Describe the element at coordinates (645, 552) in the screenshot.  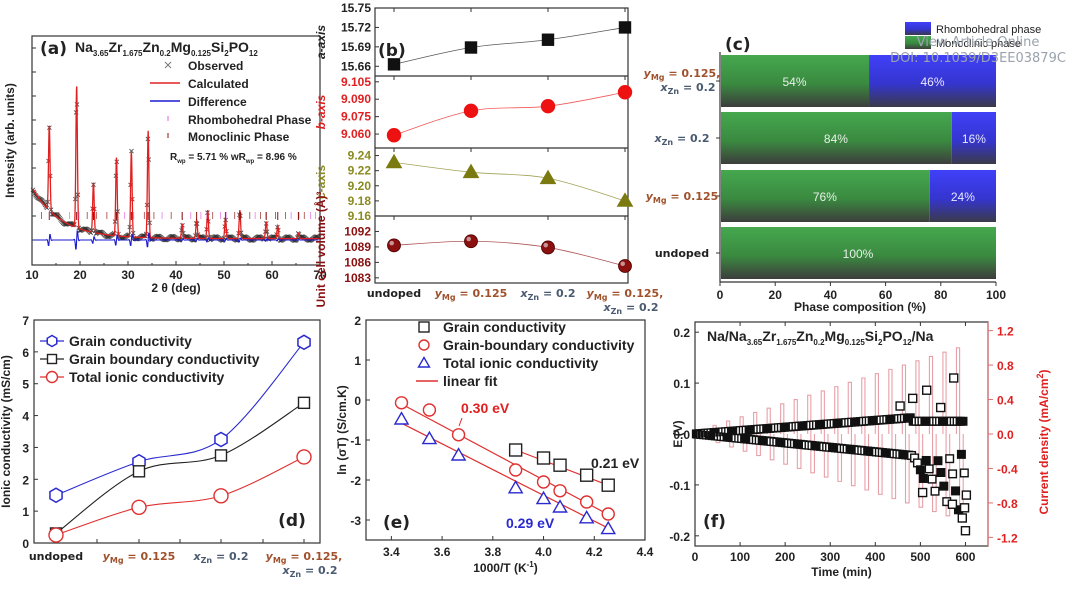
I see `x-tick-label: 4.4` at that location.